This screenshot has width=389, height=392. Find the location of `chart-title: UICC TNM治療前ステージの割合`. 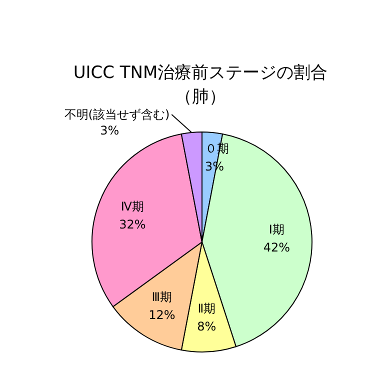

chart-title: UICC TNM治療前ステージの割合 is located at coordinates (200, 73).